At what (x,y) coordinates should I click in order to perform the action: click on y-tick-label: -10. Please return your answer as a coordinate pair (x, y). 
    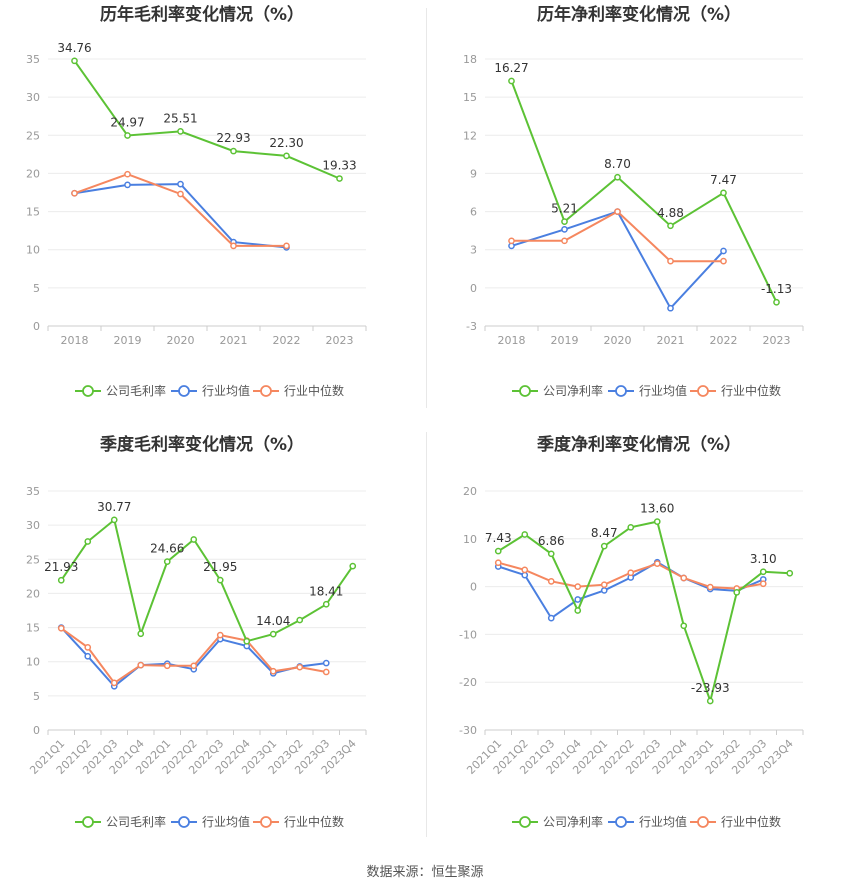
    Looking at the image, I should click on (468, 634).